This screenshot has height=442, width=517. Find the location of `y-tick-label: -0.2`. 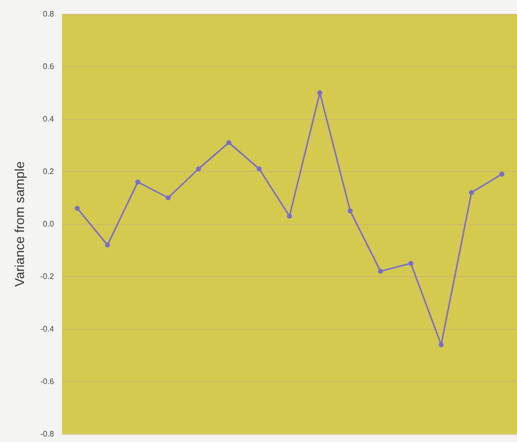

y-tick-label: -0.2 is located at coordinates (47, 276).